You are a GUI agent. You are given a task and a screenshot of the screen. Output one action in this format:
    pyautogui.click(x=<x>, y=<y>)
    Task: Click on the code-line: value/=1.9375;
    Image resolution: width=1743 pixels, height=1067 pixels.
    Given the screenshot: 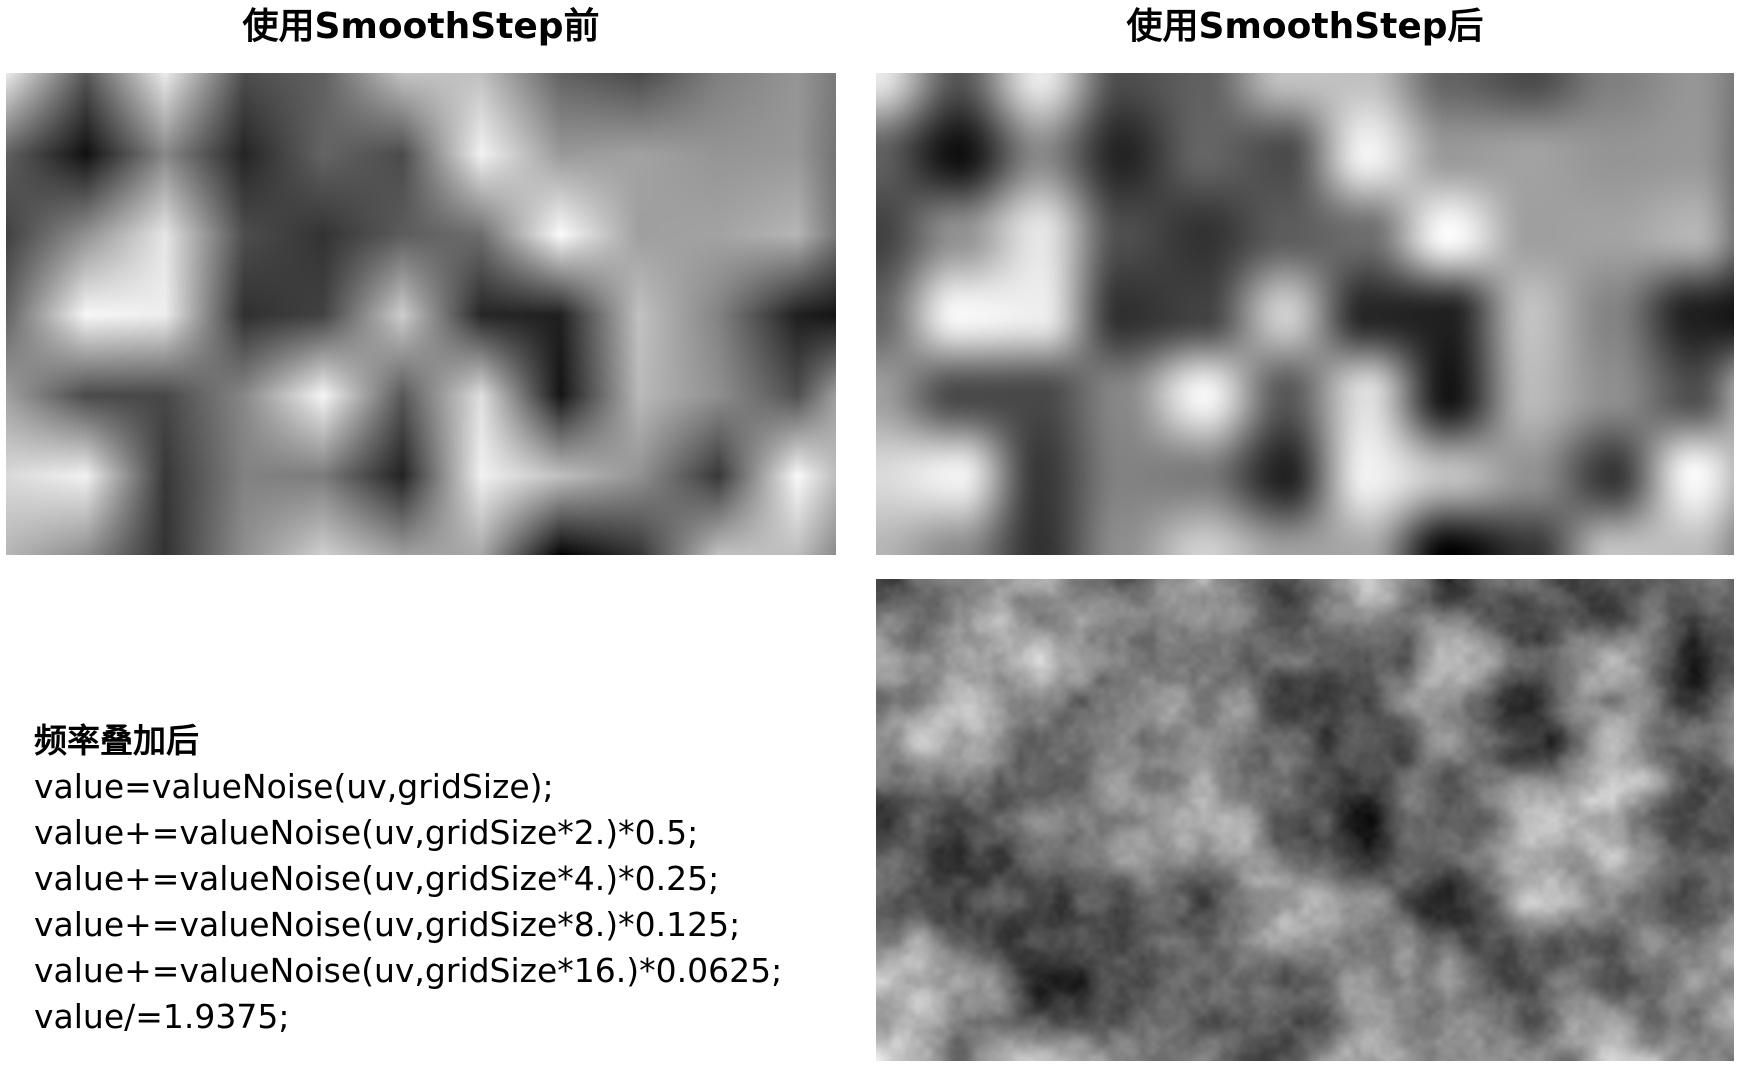 What is the action you would take?
    pyautogui.click(x=162, y=1016)
    